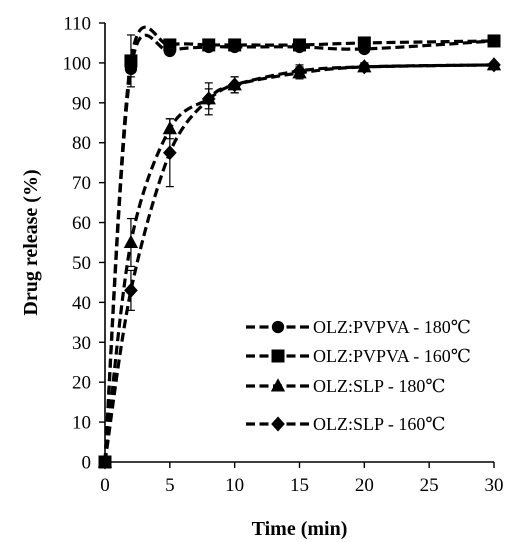 This screenshot has height=542, width=514. What do you see at coordinates (81, 183) in the screenshot?
I see `y-tick-label-70: 70` at bounding box center [81, 183].